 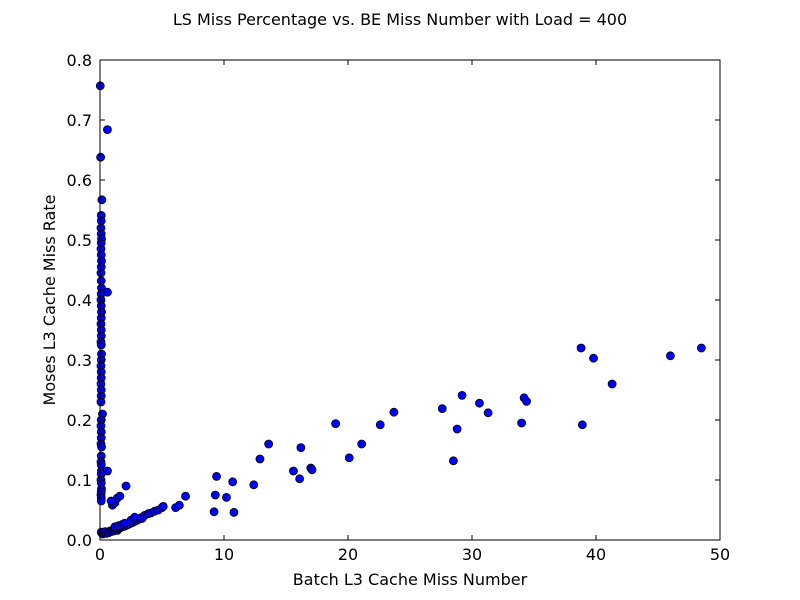 What do you see at coordinates (720, 554) in the screenshot?
I see `x-tick-label: 50` at bounding box center [720, 554].